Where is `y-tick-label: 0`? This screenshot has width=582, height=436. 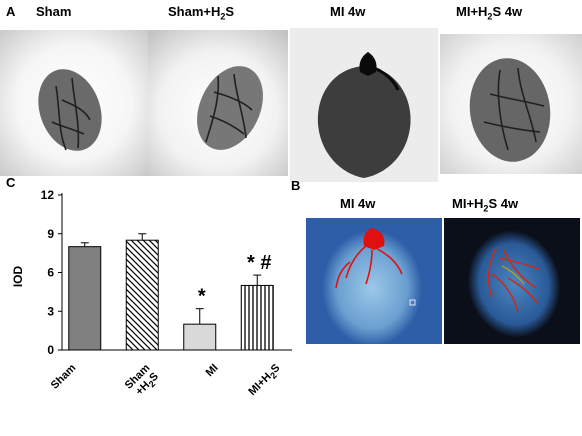 y-tick-label: 0 is located at coordinates (50, 350).